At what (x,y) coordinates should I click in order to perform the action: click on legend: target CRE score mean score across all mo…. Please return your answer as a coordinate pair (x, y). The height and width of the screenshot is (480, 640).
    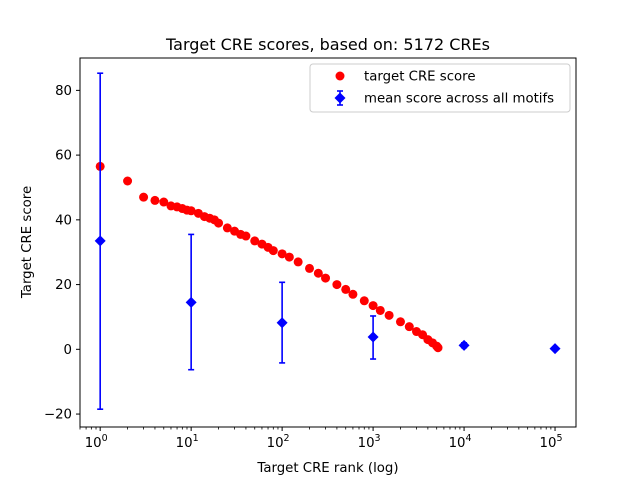
    Looking at the image, I should click on (440, 88).